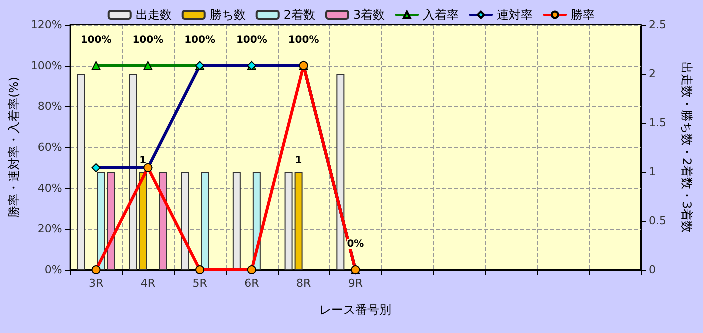  Describe the element at coordinates (355, 244) in the screenshot. I see `data-label: 0%` at that location.